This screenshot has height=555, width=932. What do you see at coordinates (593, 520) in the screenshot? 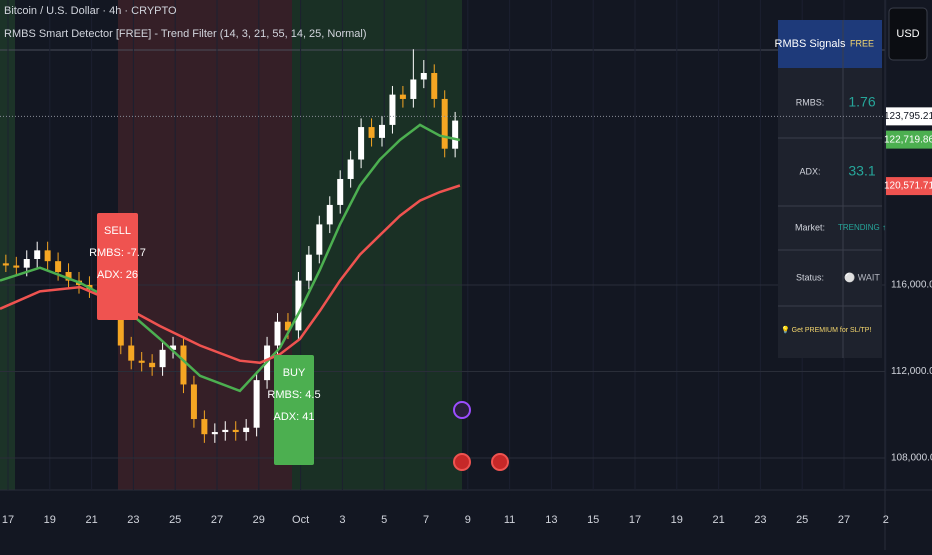
I see `x-tick-label: 15` at bounding box center [593, 520].